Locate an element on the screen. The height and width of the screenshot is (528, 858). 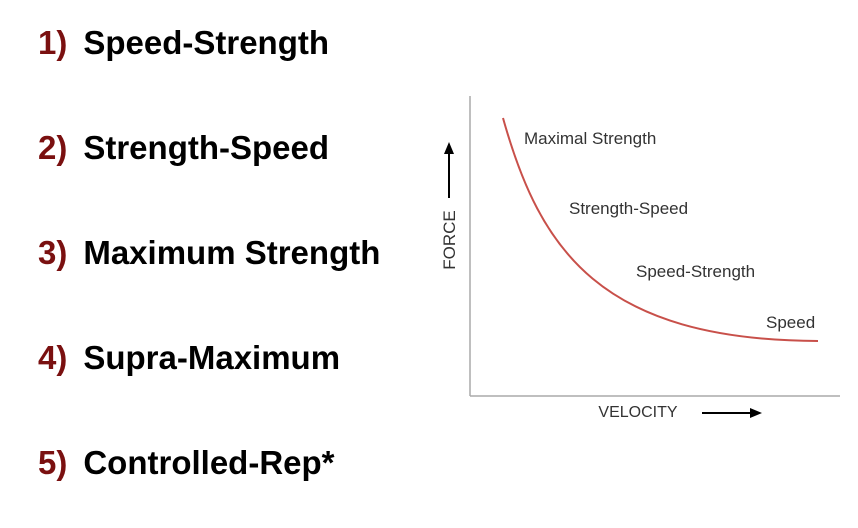
curve-label: Strength-Speed is located at coordinates (628, 208).